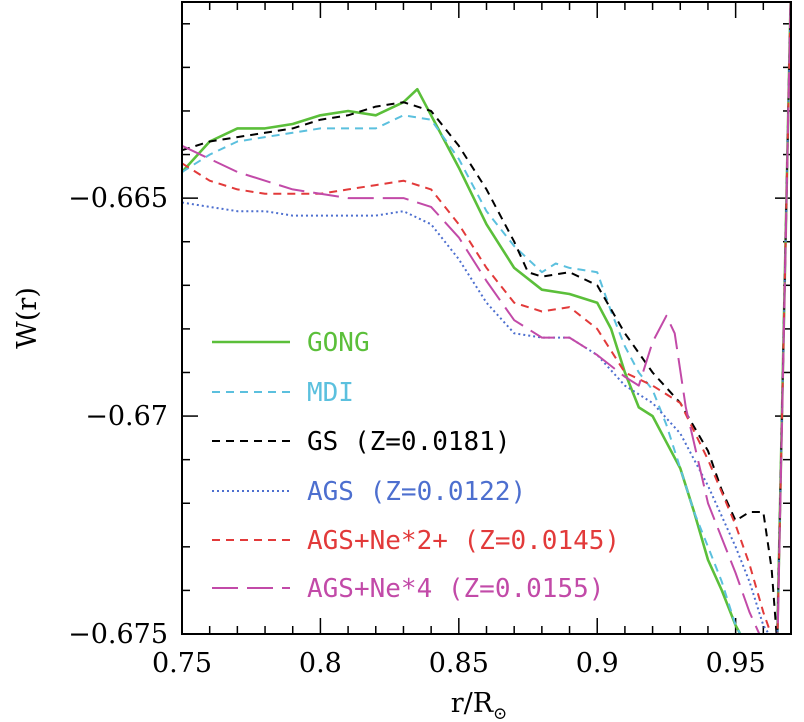 The height and width of the screenshot is (722, 804). Describe the element at coordinates (416, 492) in the screenshot. I see `legend-label-4: AGS (Z=0.0122)` at that location.